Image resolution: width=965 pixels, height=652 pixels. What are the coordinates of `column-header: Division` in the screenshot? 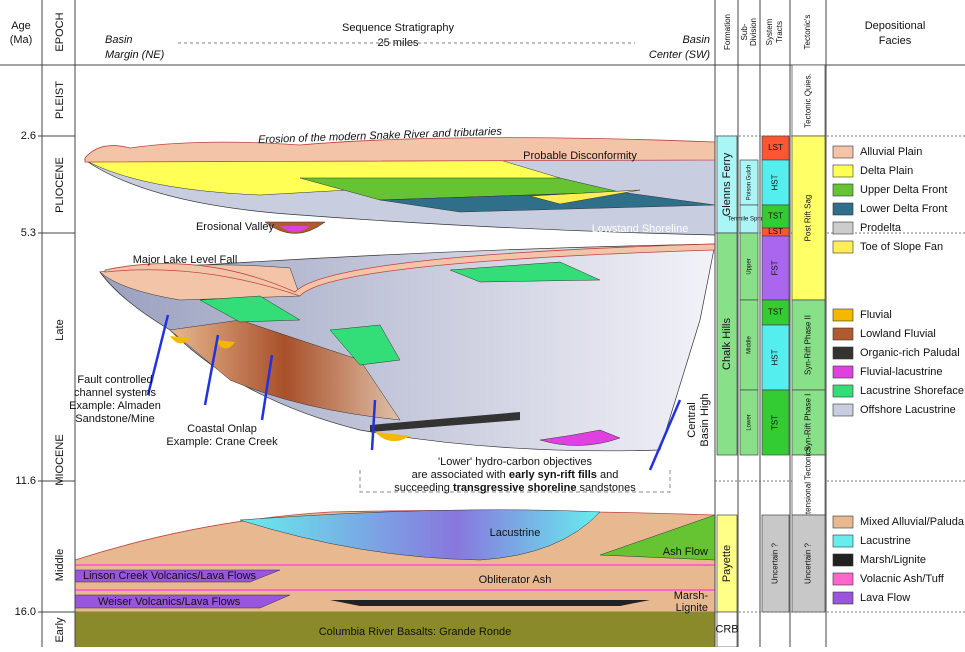 It's located at (753, 32).